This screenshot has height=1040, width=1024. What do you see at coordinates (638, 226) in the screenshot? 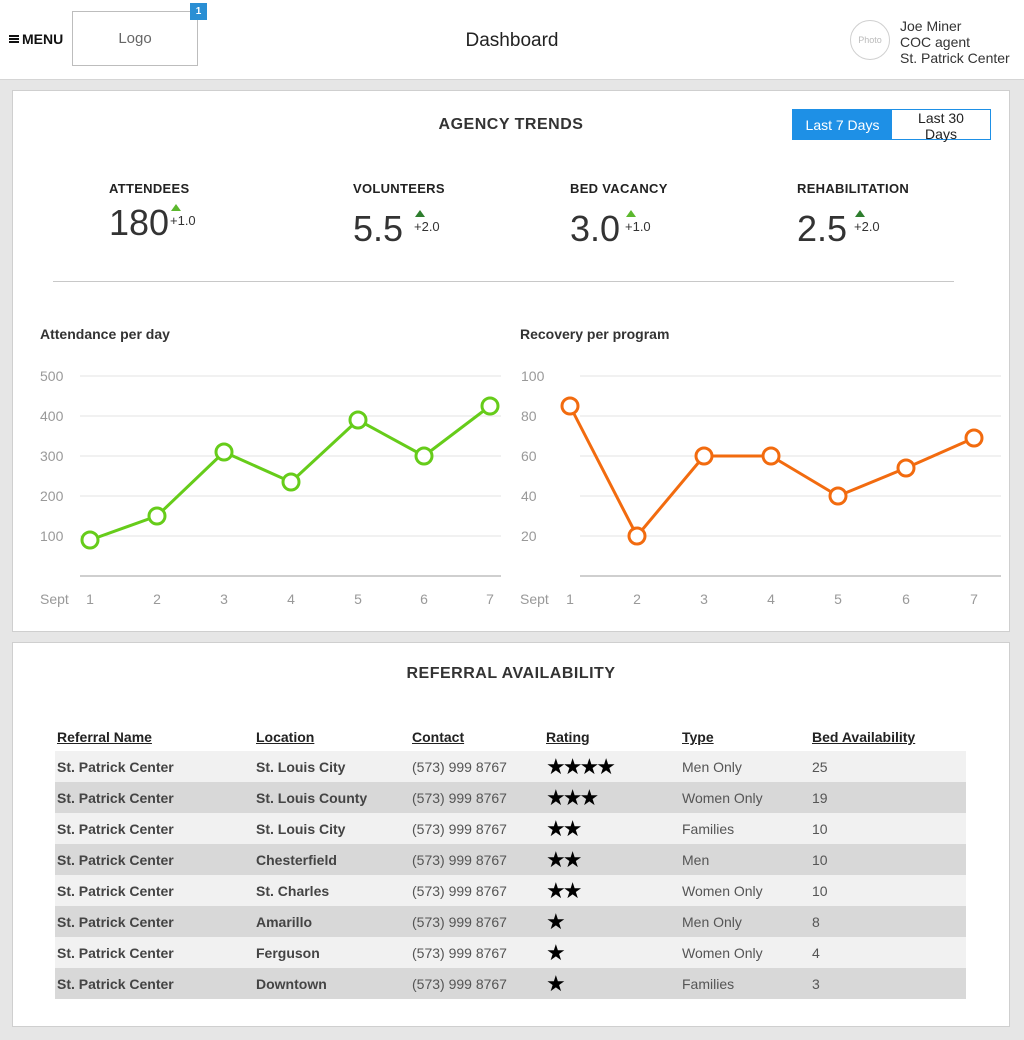
I see `kpi-delta: +1.0` at bounding box center [638, 226].